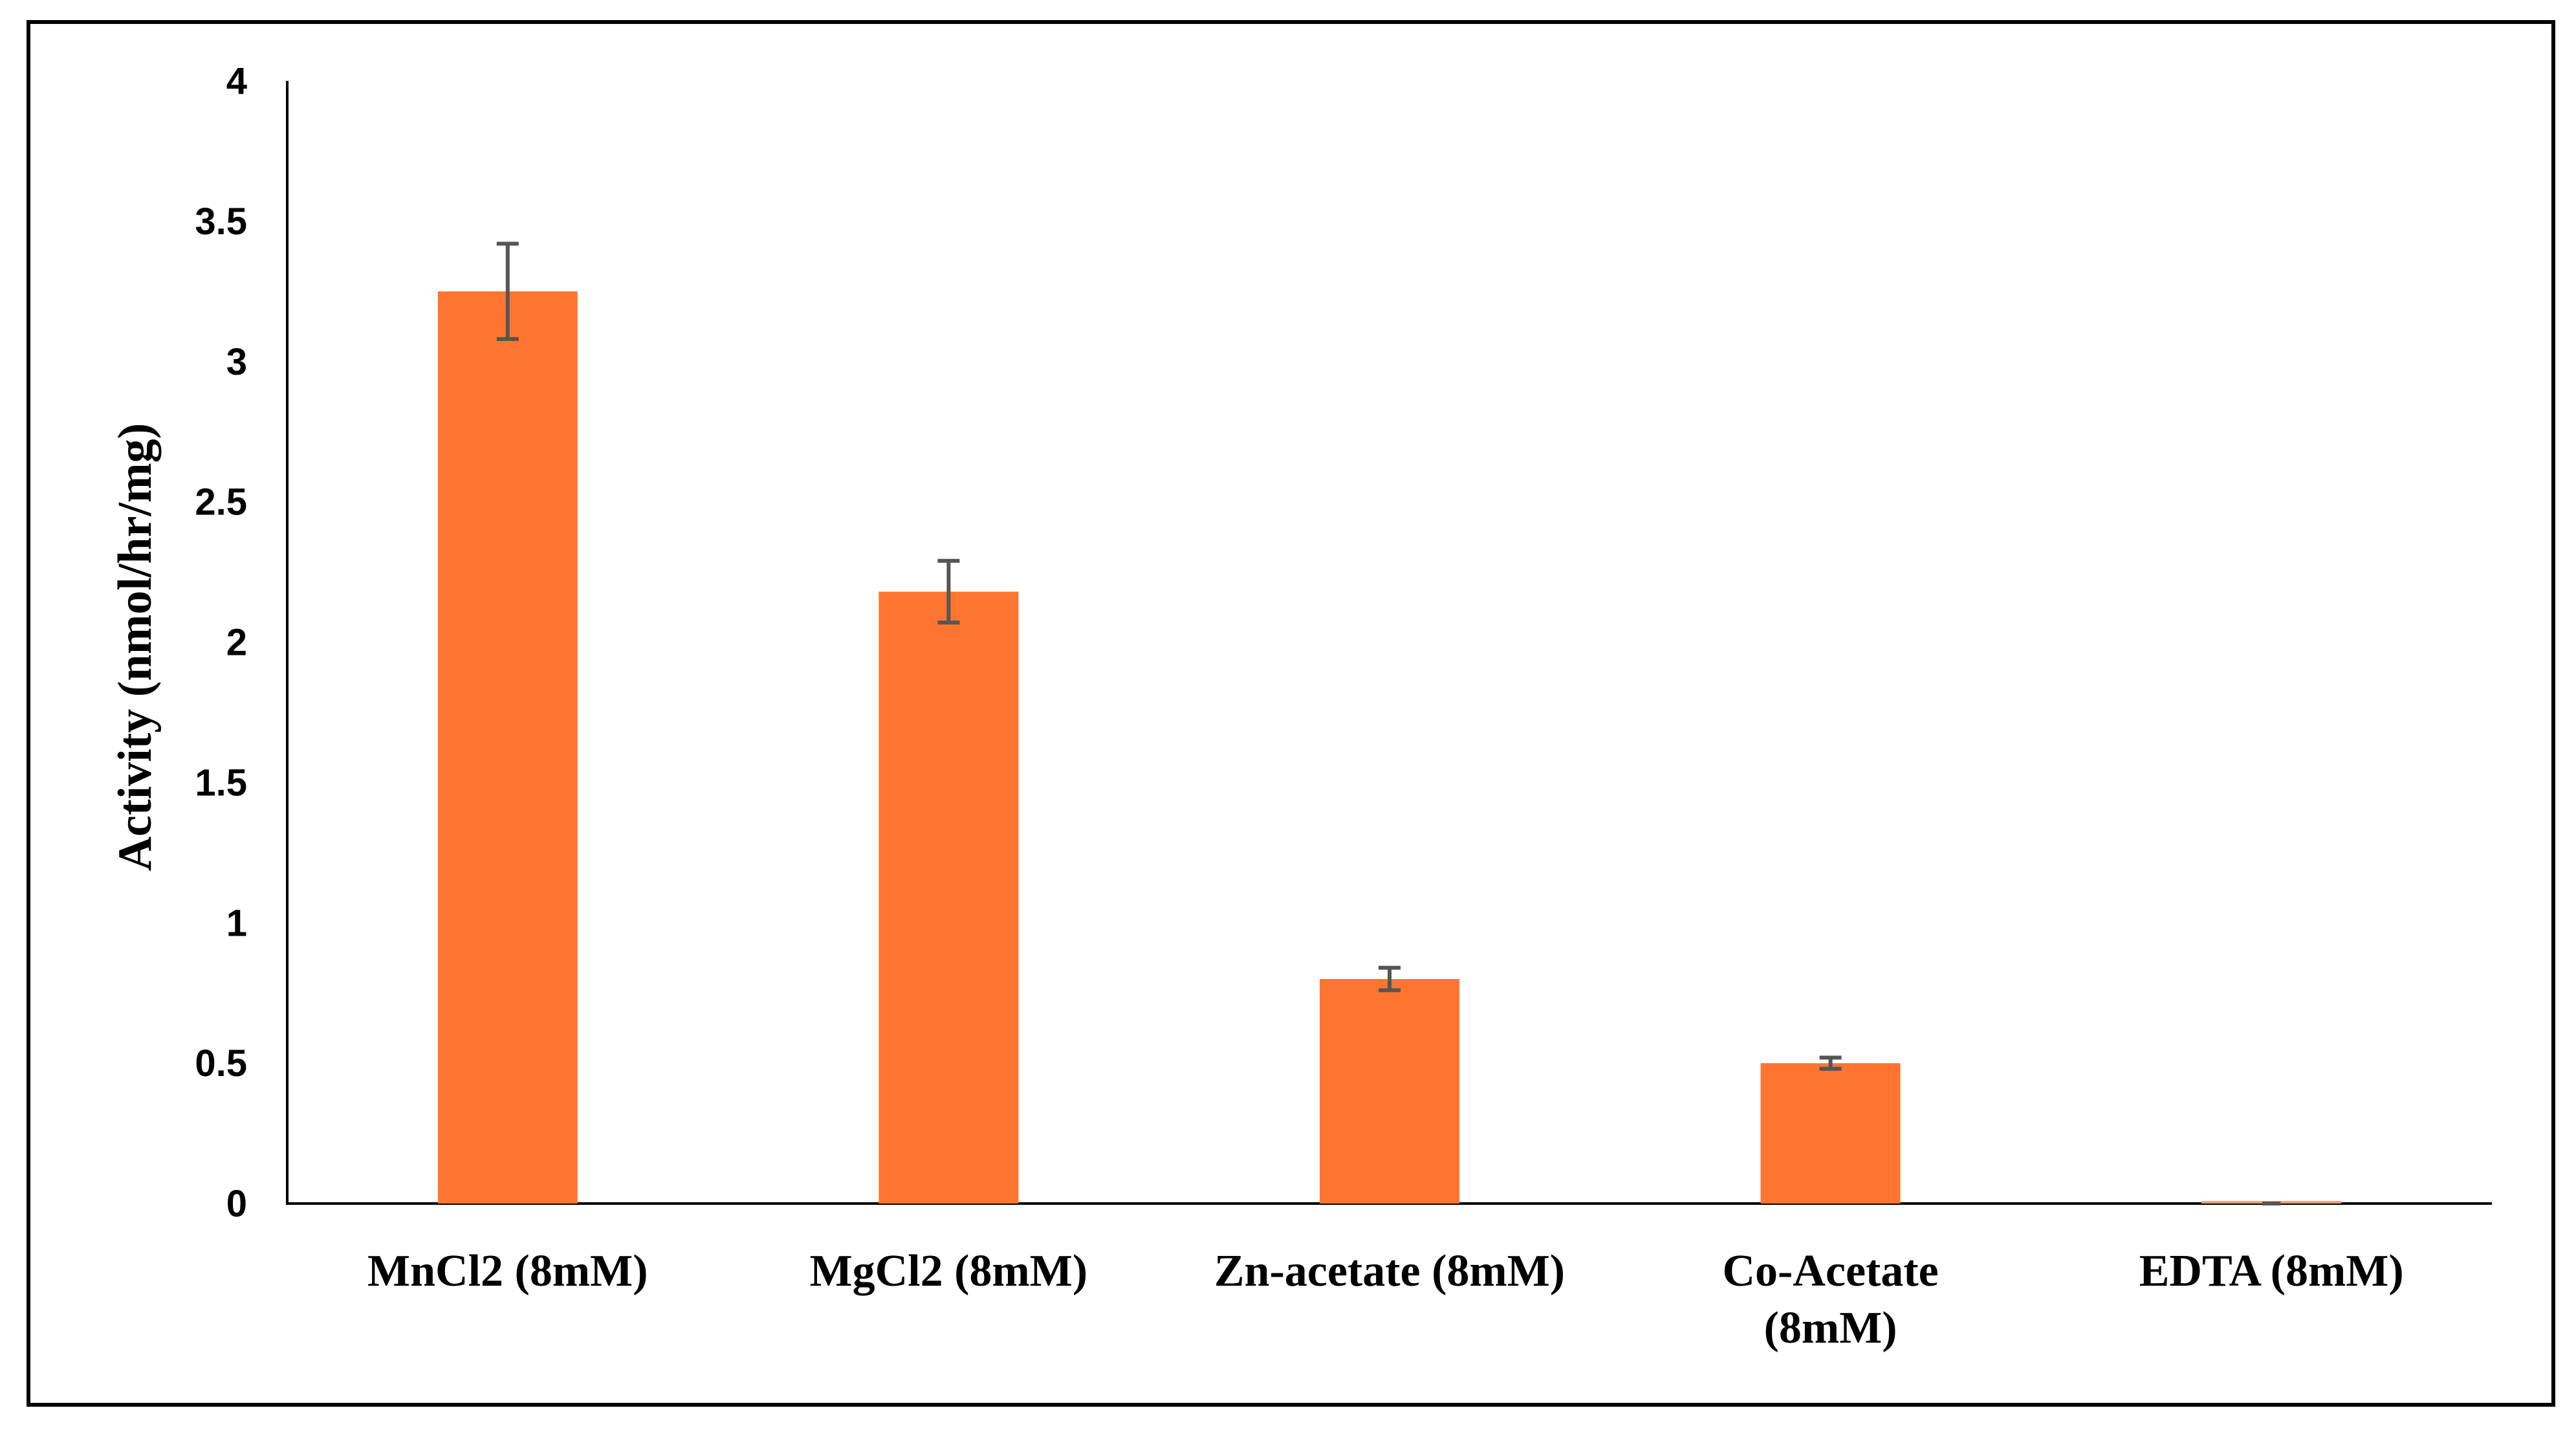 The width and height of the screenshot is (2576, 1430). I want to click on y-tick-label: 4, so click(237, 81).